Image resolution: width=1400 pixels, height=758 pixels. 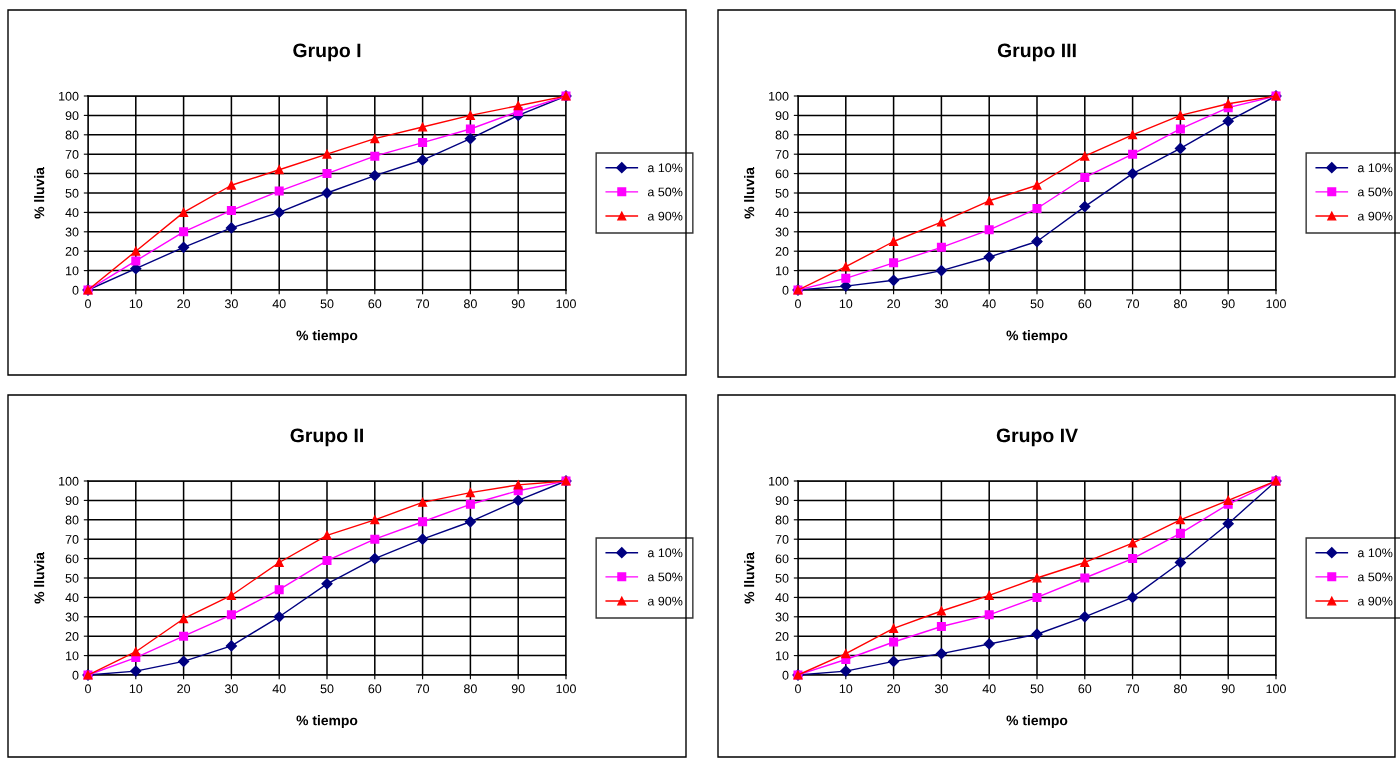 What do you see at coordinates (326, 437) in the screenshot?
I see `chart-title: Grupo II` at bounding box center [326, 437].